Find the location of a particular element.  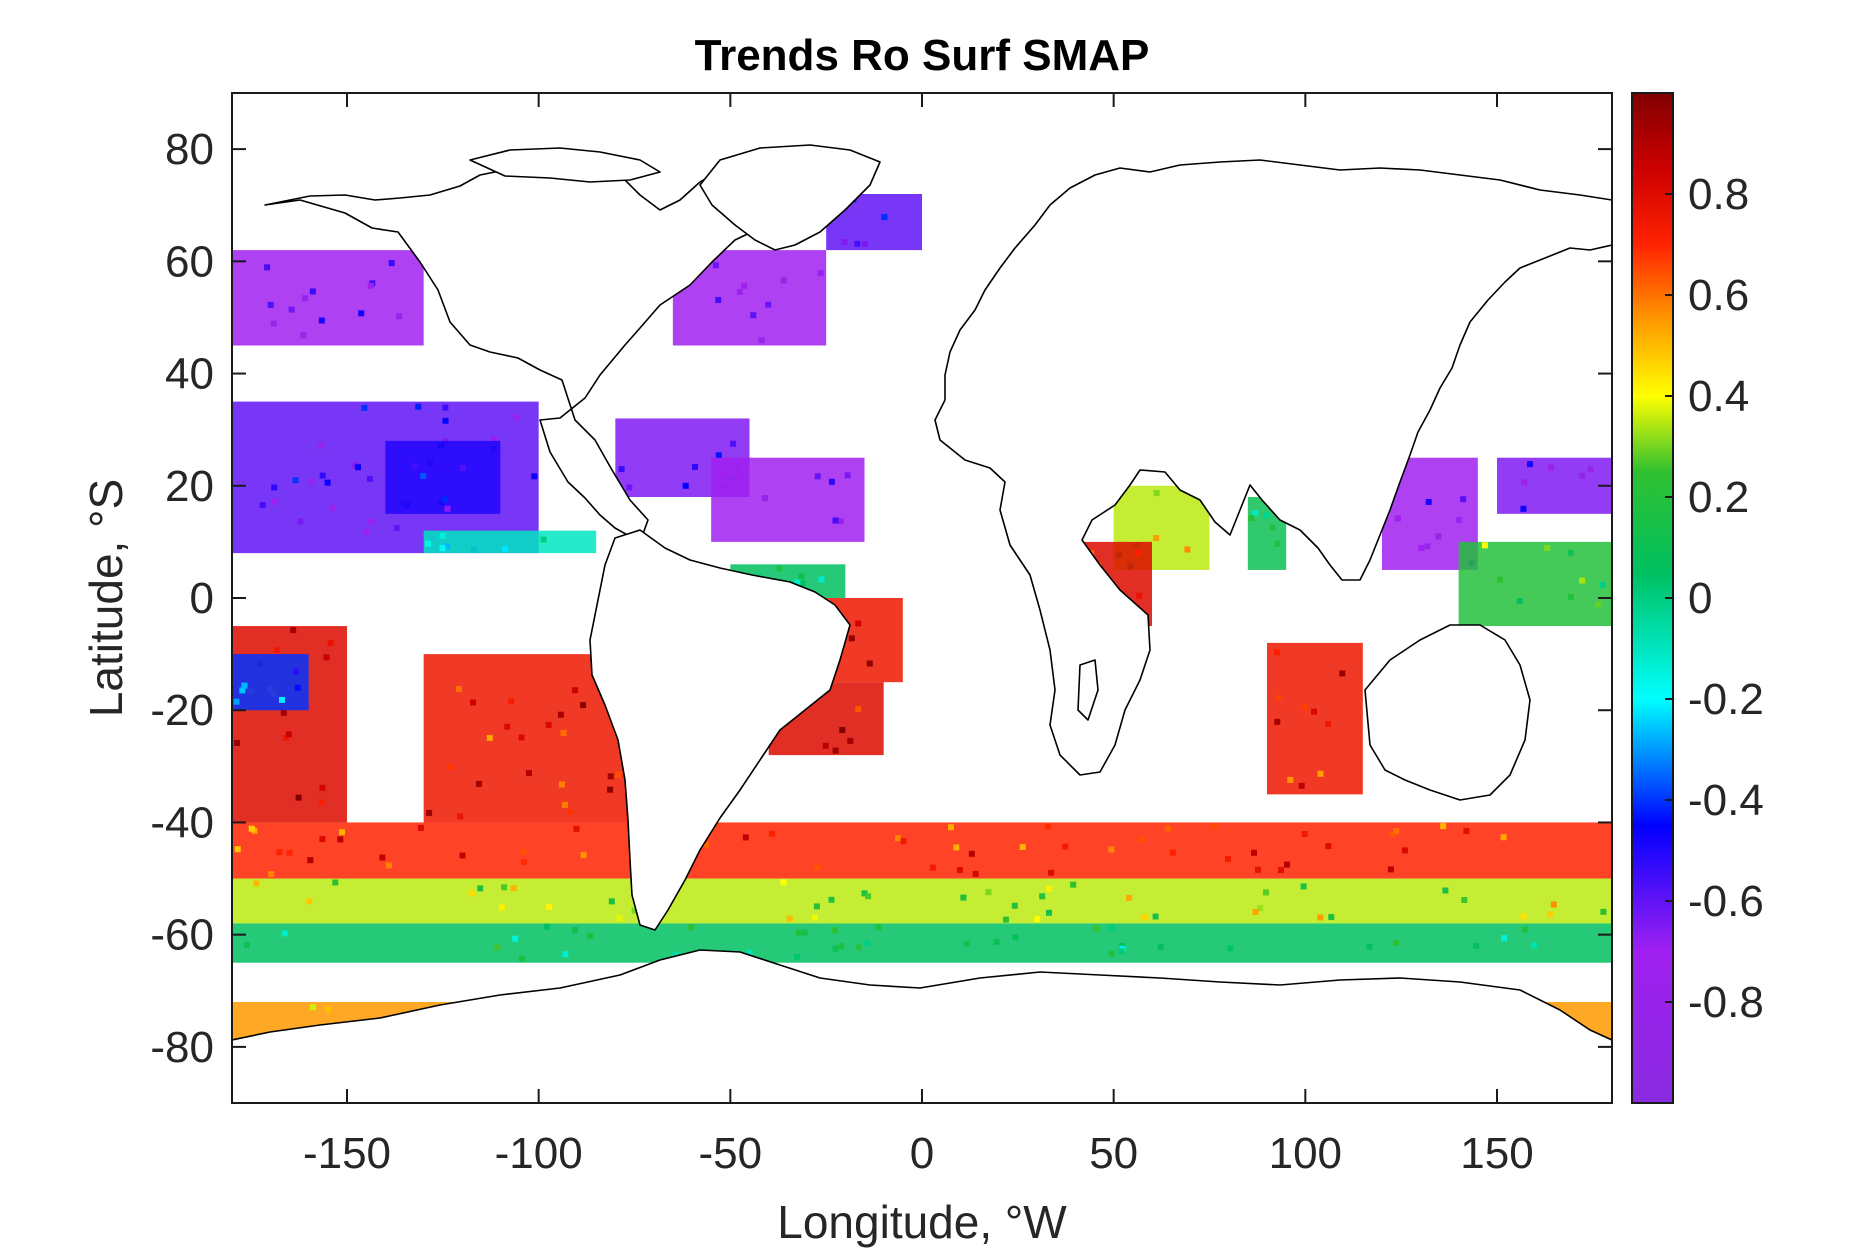

greenland-outline is located at coordinates (790, 197).